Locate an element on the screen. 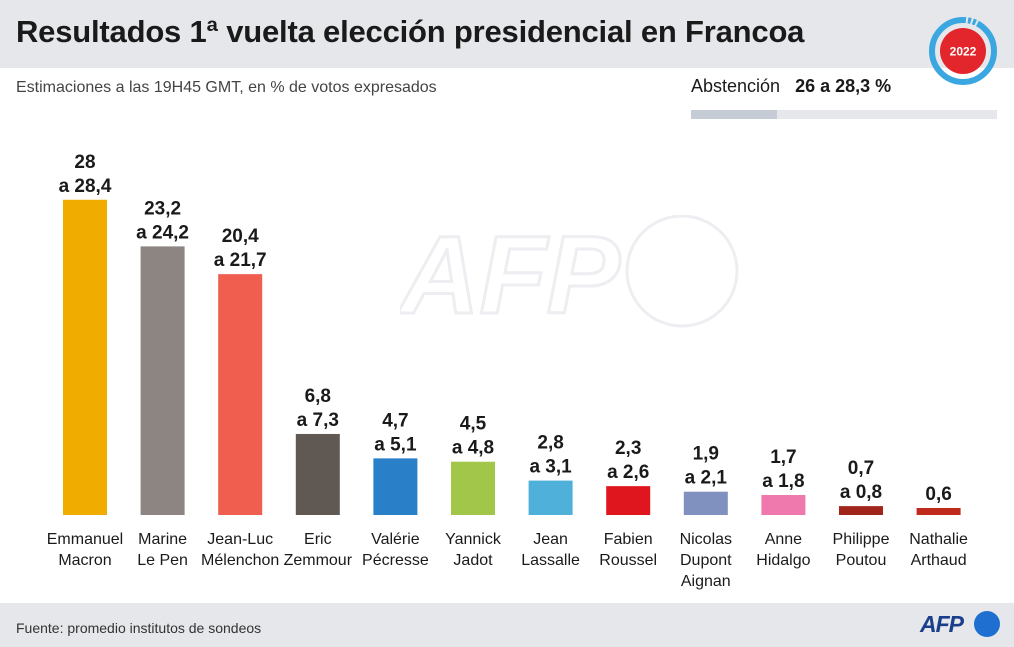 This screenshot has width=1014, height=647. data-label-3-1: a 7,3 is located at coordinates (318, 420).